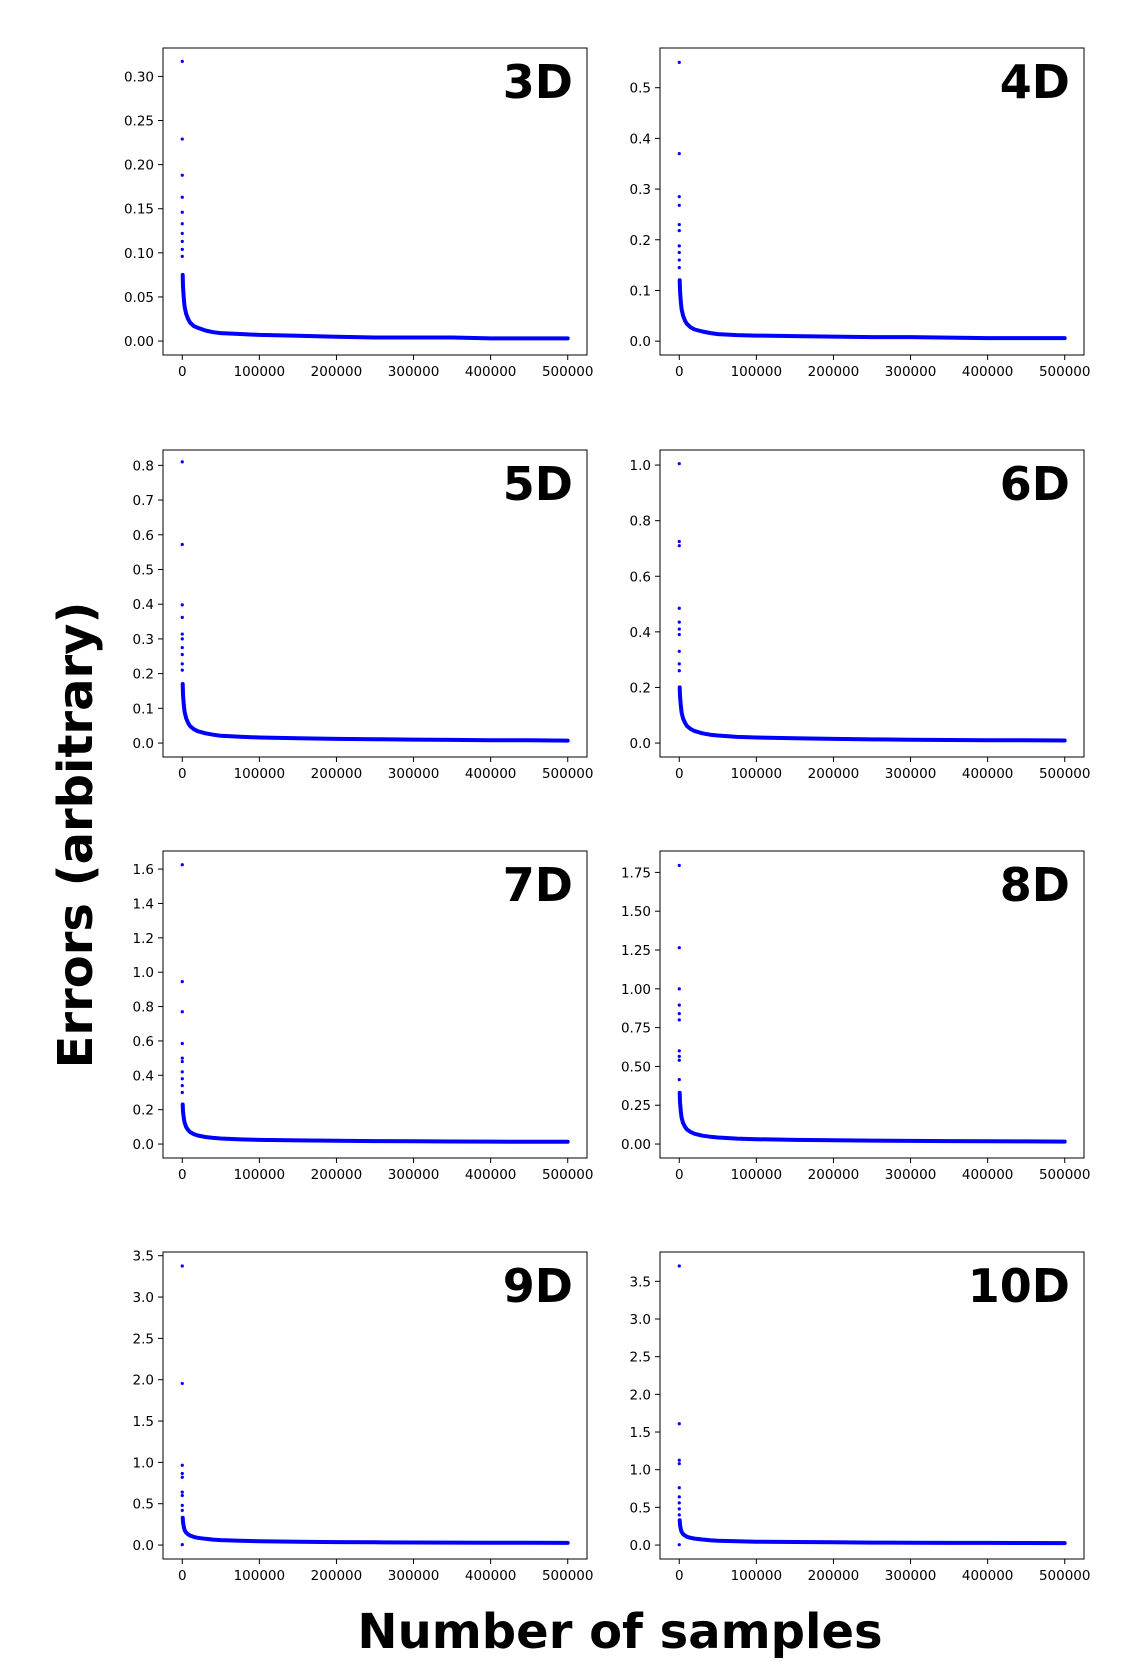  I want to click on y-tick-label: 0.05, so click(139, 298).